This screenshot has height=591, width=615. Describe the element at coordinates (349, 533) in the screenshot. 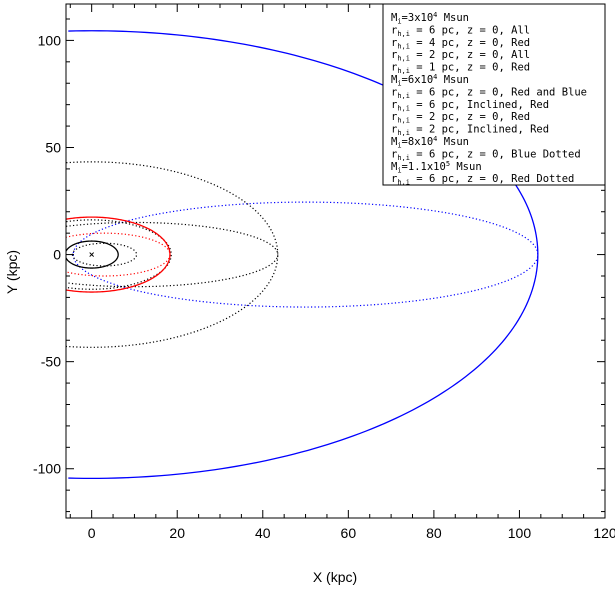

I see `x-tick-label: 60` at that location.